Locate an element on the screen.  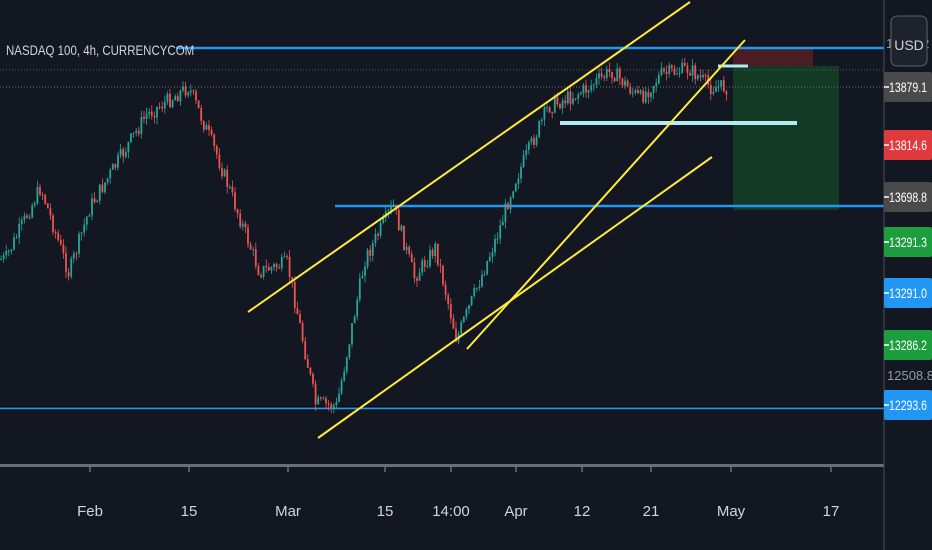
price-badge-label: 13879.1 is located at coordinates (908, 87).